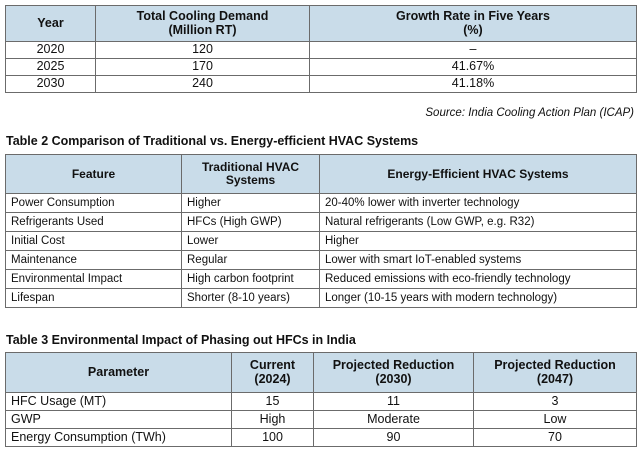 The image size is (640, 454). What do you see at coordinates (93, 174) in the screenshot?
I see `header-feature: Feature` at bounding box center [93, 174].